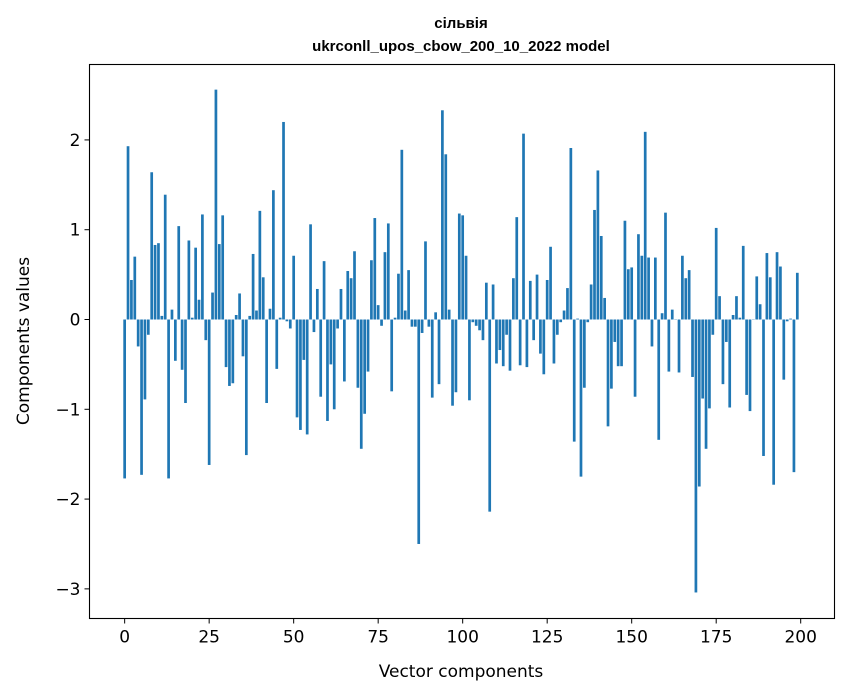 The image size is (847, 696). Describe the element at coordinates (460, 23) in the screenshot. I see `chart-title-line1: сільвія` at that location.